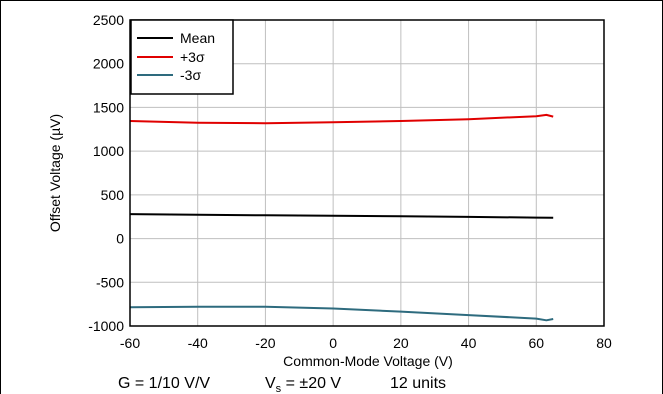 The height and width of the screenshot is (394, 663). Describe the element at coordinates (333, 343) in the screenshot. I see `x-tick-label: 0` at that location.